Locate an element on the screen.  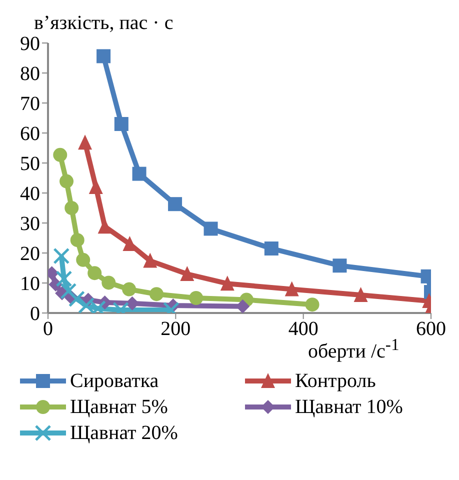
legend-label: Сироватка is located at coordinates (114, 381).